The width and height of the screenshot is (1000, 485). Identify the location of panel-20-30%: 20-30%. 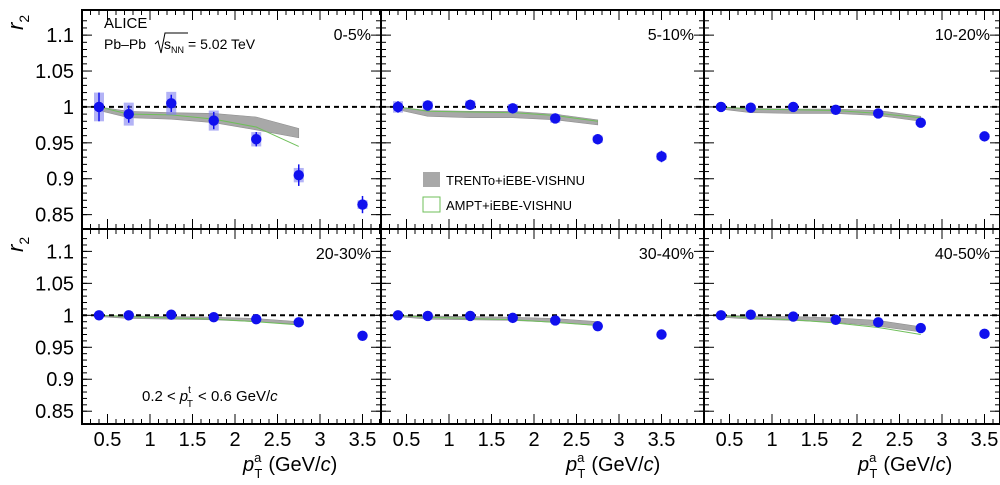
(231, 326).